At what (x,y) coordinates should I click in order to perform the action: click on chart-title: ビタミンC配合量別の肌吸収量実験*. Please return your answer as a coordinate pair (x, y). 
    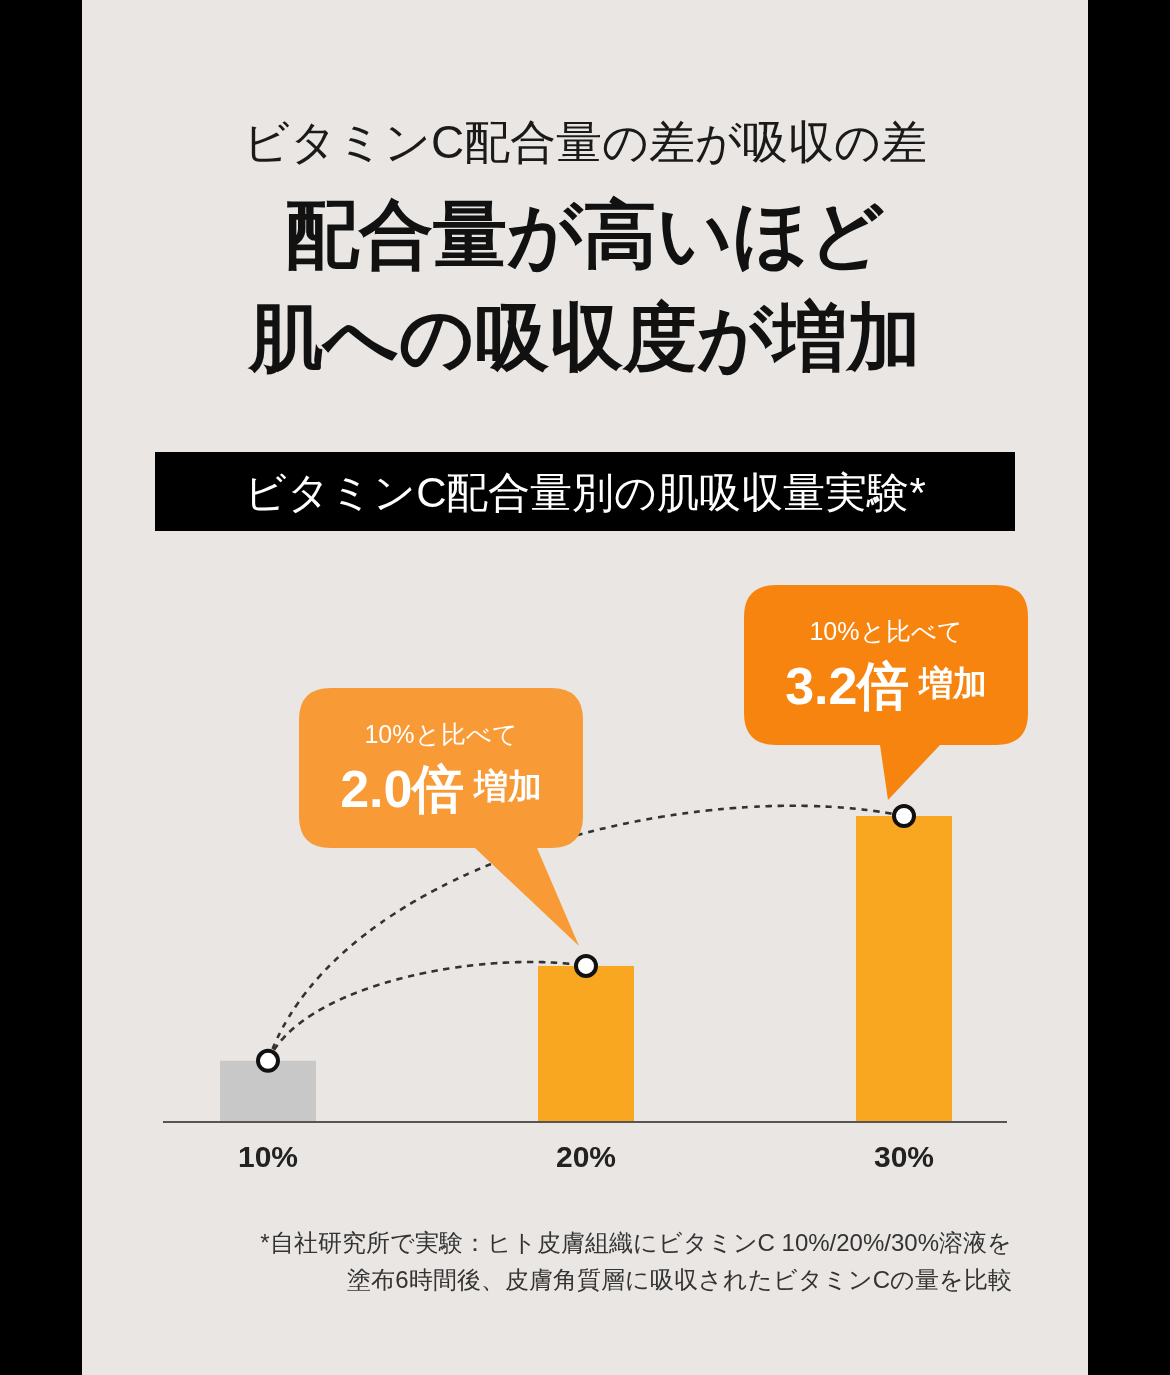
    Looking at the image, I should click on (585, 492).